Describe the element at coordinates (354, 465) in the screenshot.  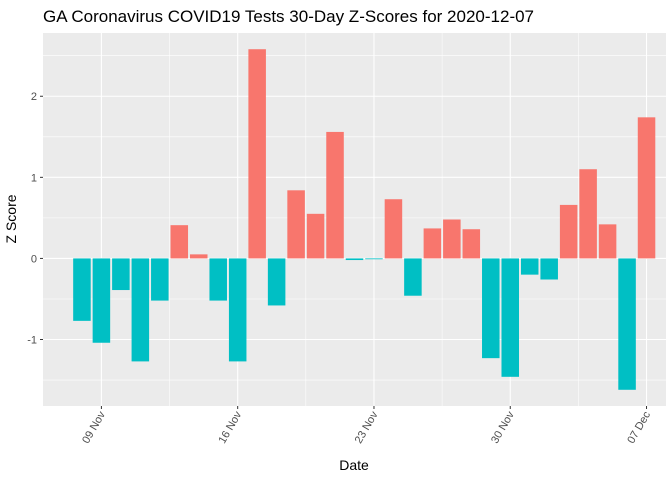
I see `x-axis-label: Date` at that location.